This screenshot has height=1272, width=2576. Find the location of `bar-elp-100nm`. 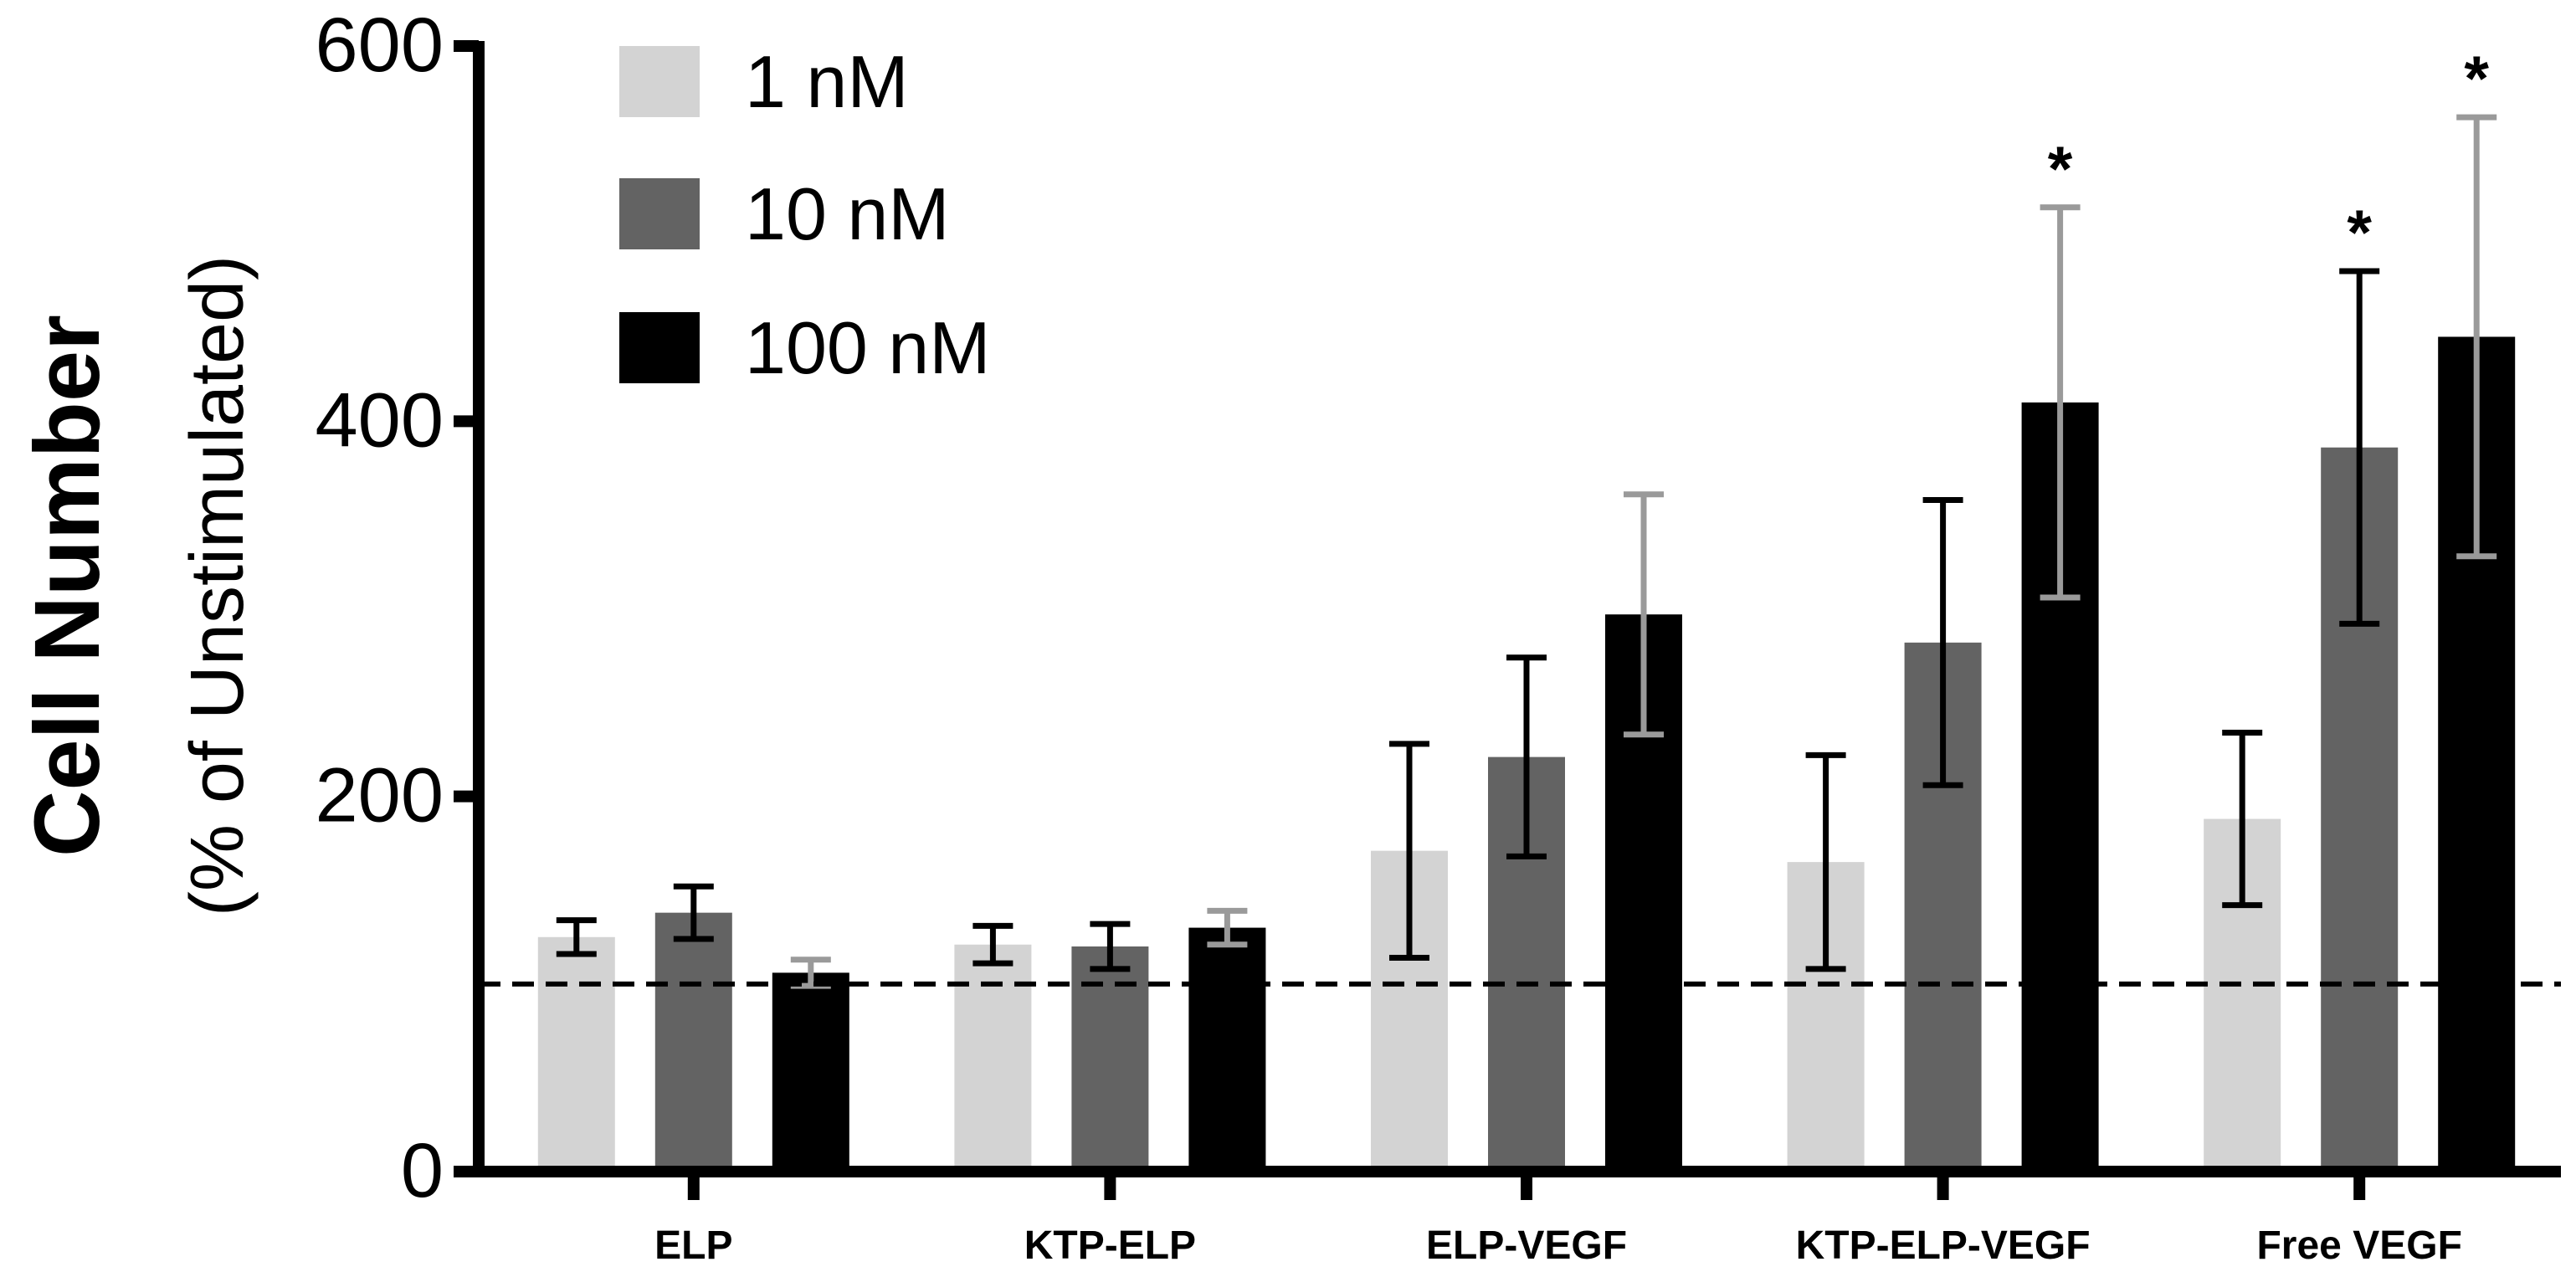

bar-elp-100nm is located at coordinates (810, 1072).